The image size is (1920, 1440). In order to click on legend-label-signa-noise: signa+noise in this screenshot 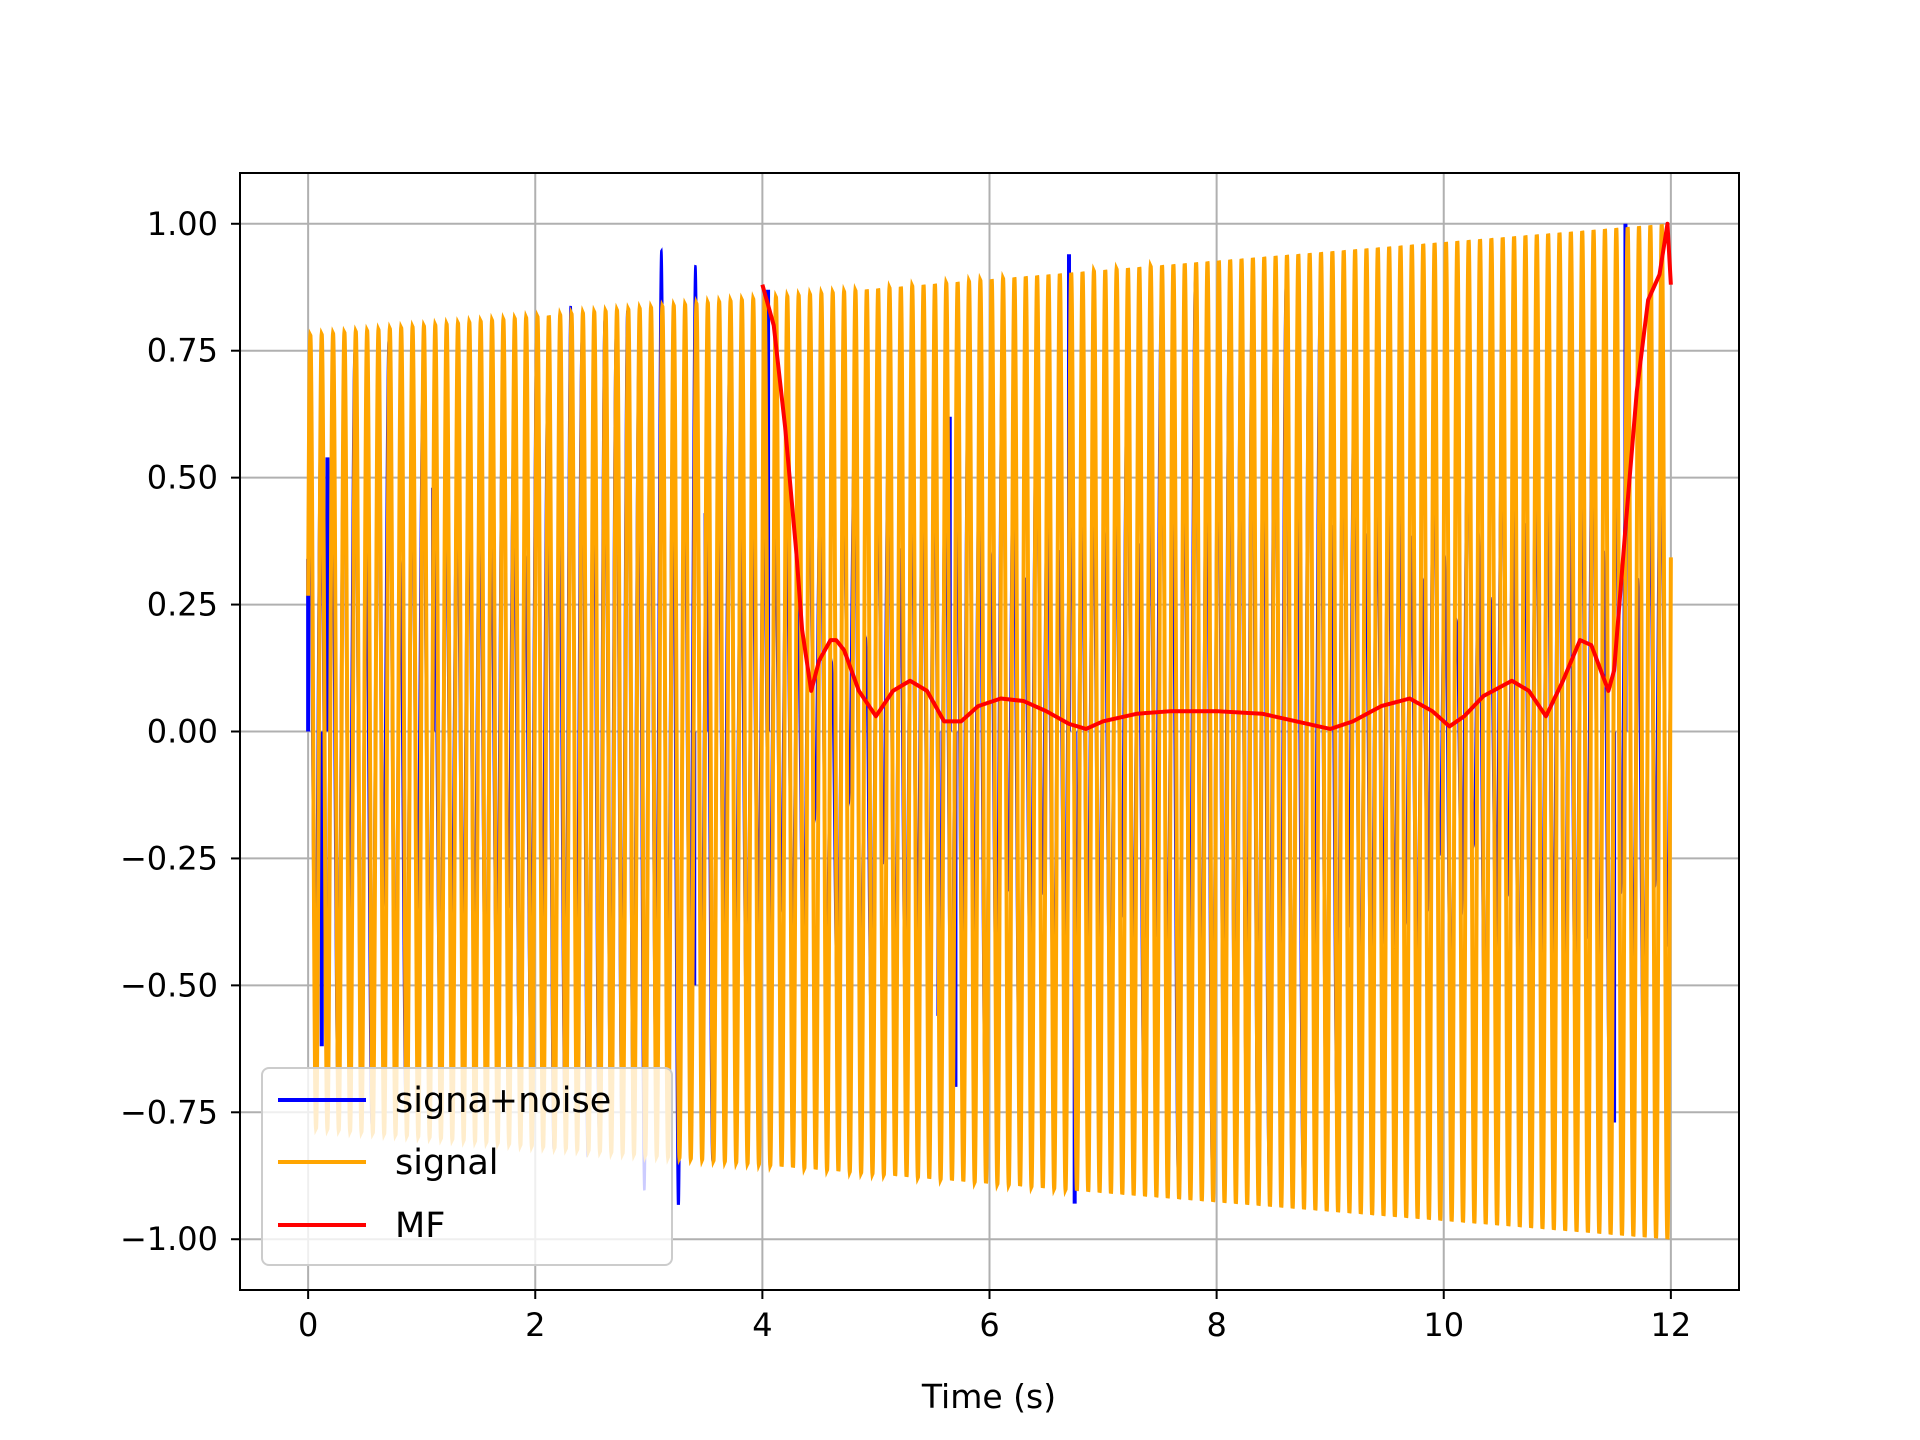, I will do `click(503, 1101)`.